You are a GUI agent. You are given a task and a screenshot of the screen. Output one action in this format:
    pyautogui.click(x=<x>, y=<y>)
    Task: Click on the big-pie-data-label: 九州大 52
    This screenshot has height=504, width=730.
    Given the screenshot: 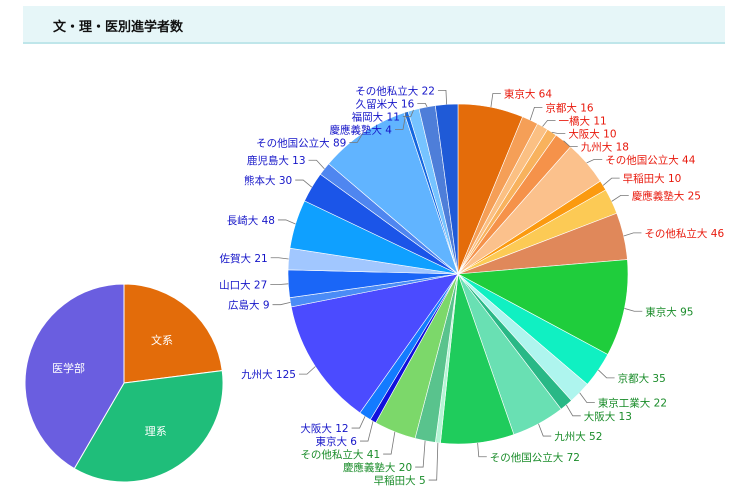 What is the action you would take?
    pyautogui.click(x=578, y=436)
    